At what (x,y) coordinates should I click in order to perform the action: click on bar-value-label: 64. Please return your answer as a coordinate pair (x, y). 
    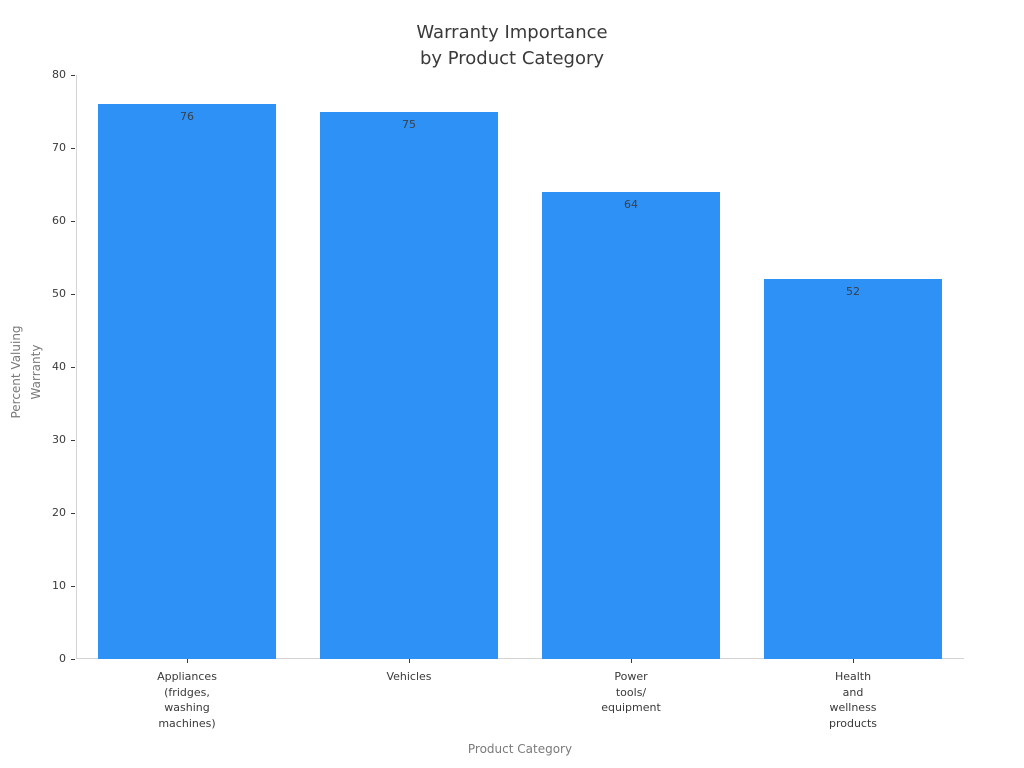
    Looking at the image, I should click on (630, 204).